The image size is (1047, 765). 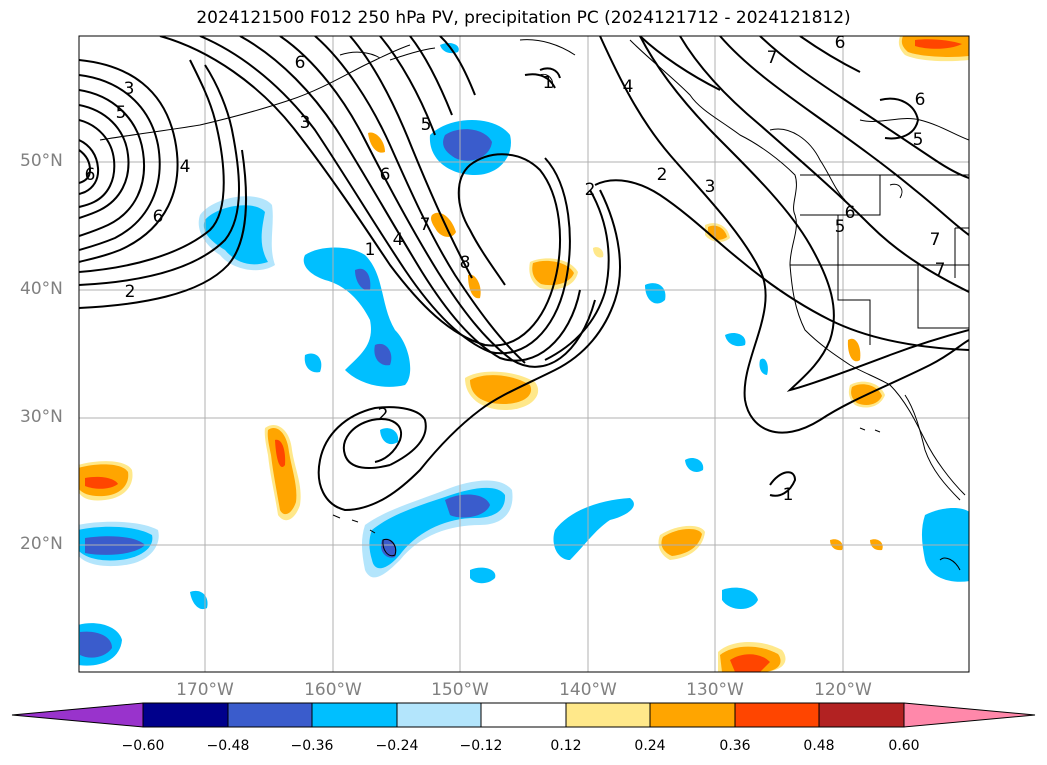 I want to click on colorbar, so click(x=523, y=715).